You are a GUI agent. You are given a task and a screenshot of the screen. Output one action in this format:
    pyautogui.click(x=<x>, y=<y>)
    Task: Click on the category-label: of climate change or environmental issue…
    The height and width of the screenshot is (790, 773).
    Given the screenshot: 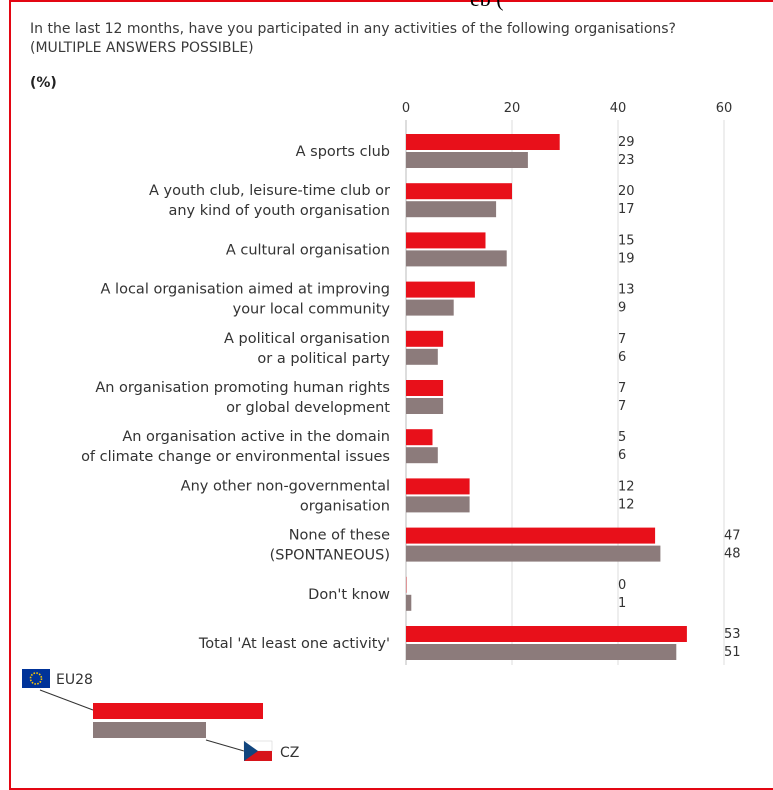 What is the action you would take?
    pyautogui.click(x=235, y=457)
    